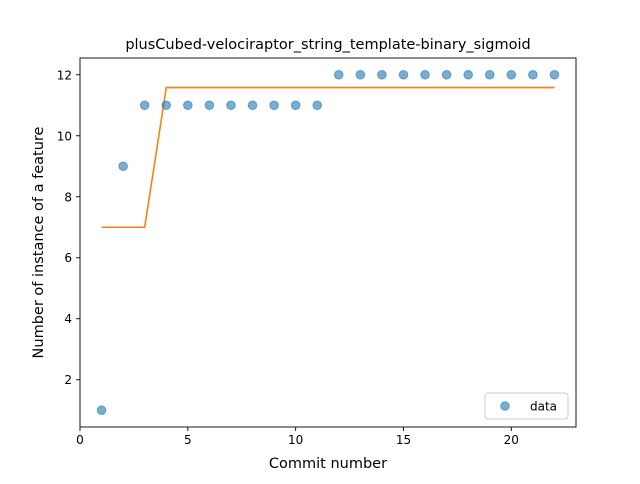 The height and width of the screenshot is (484, 640). Describe the element at coordinates (295, 440) in the screenshot. I see `x-tick-label: 10` at that location.